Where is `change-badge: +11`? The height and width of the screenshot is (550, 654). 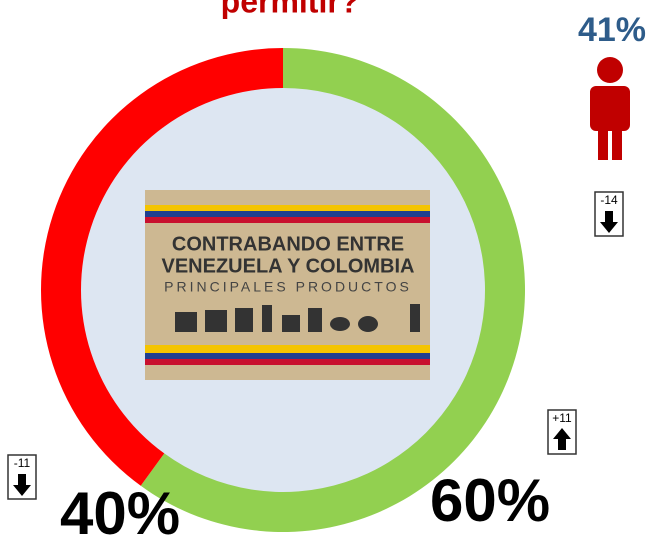
change-badge: +11 is located at coordinates (562, 432).